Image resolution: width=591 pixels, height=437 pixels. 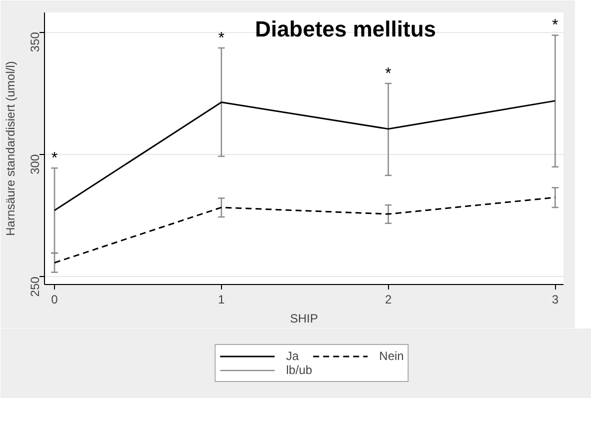 What do you see at coordinates (304, 319) in the screenshot?
I see `x-axis-title: SHIP` at bounding box center [304, 319].